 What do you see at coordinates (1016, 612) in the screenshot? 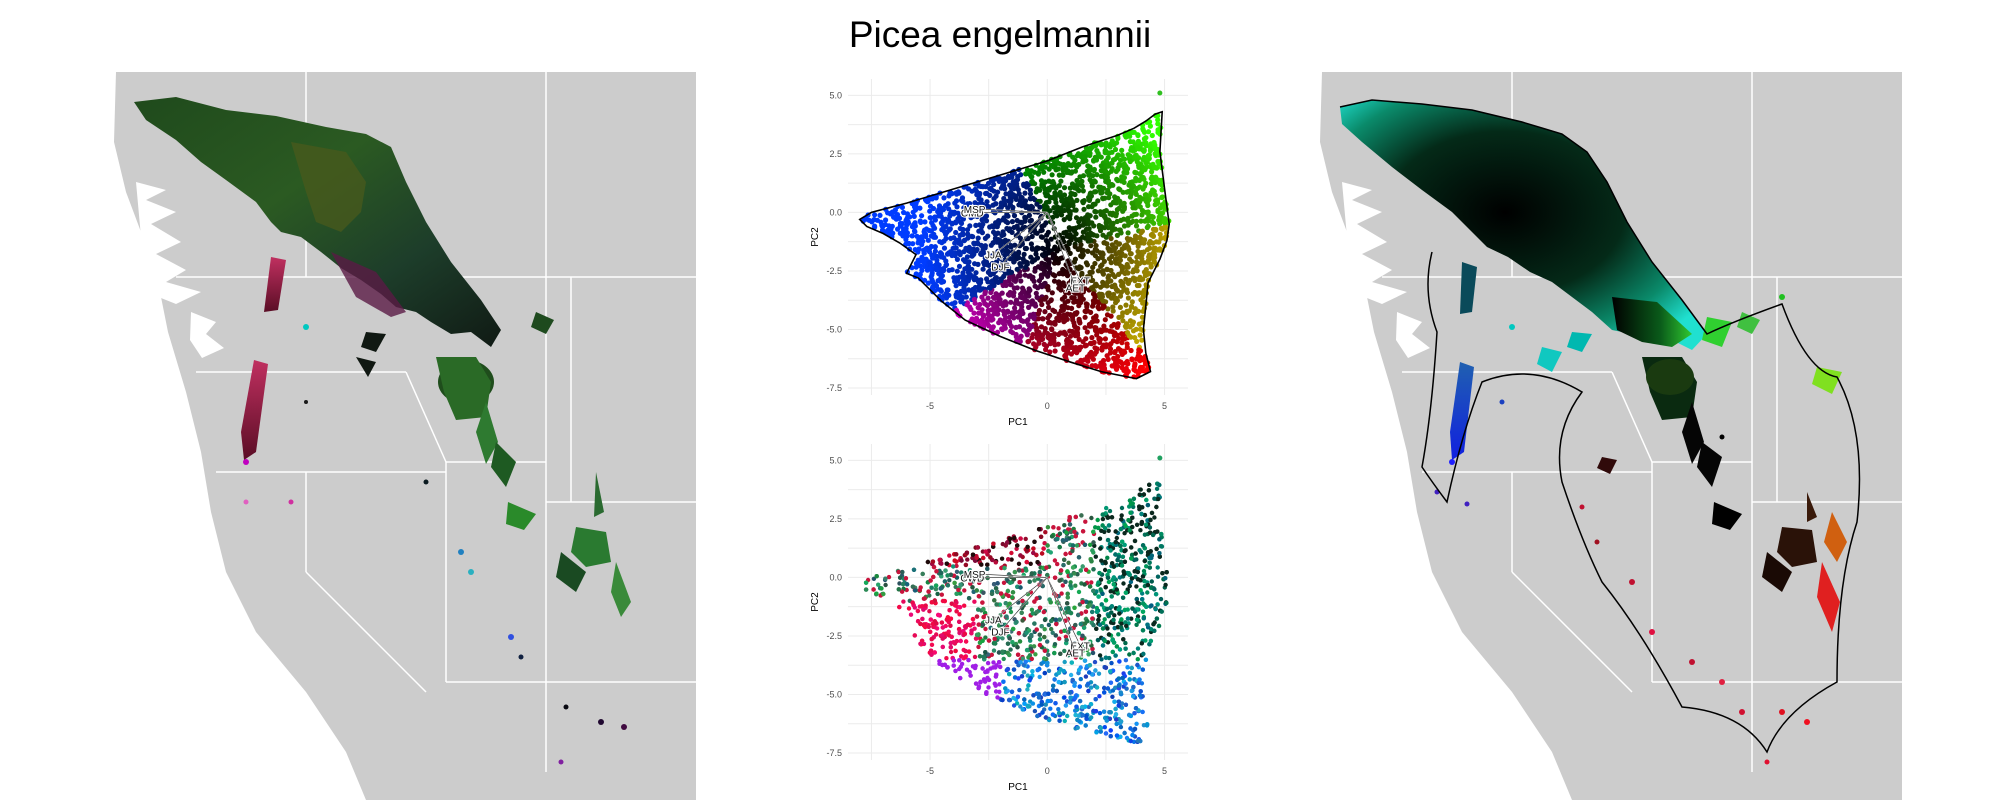
I see `data-points` at bounding box center [1016, 612].